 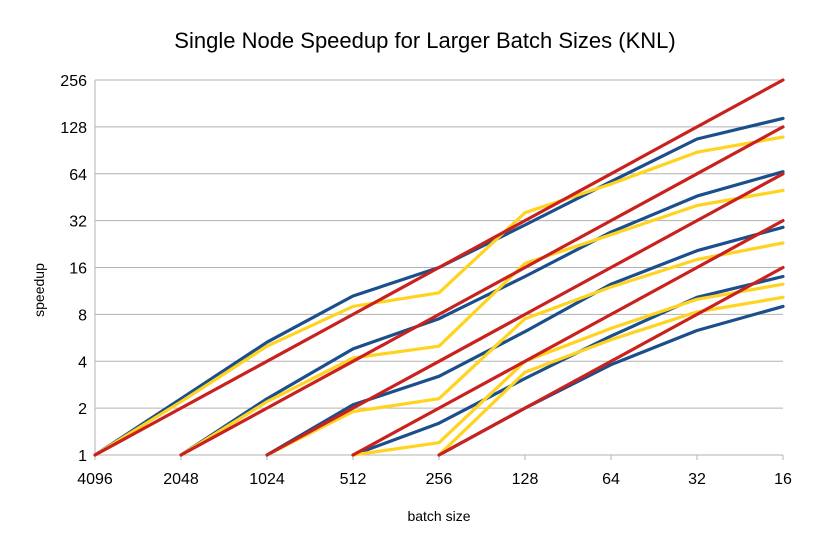 What do you see at coordinates (82, 409) in the screenshot?
I see `y-tick-label: 2` at bounding box center [82, 409].